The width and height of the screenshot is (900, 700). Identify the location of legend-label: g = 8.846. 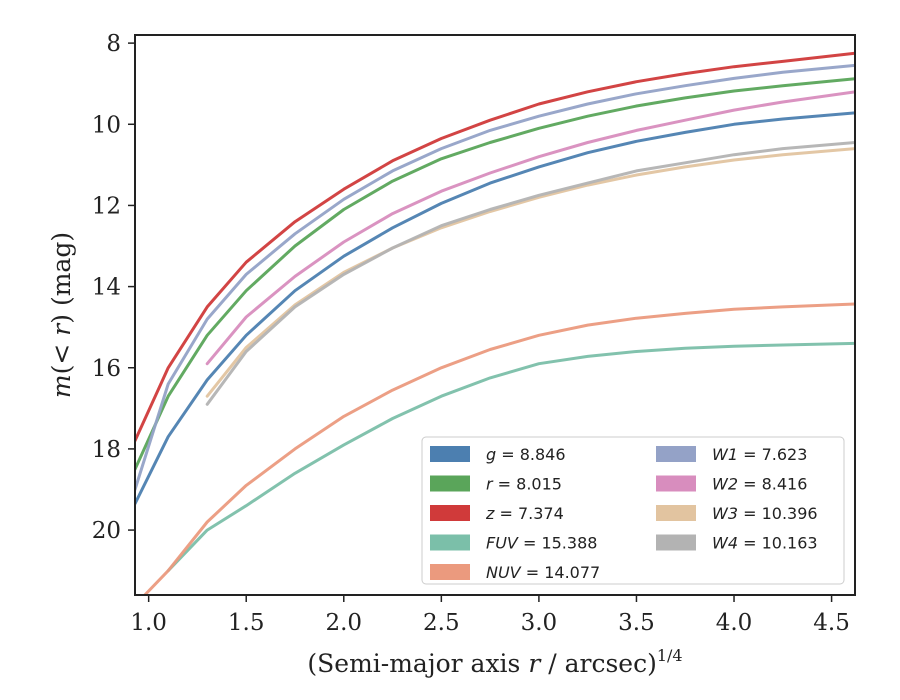
(526, 454).